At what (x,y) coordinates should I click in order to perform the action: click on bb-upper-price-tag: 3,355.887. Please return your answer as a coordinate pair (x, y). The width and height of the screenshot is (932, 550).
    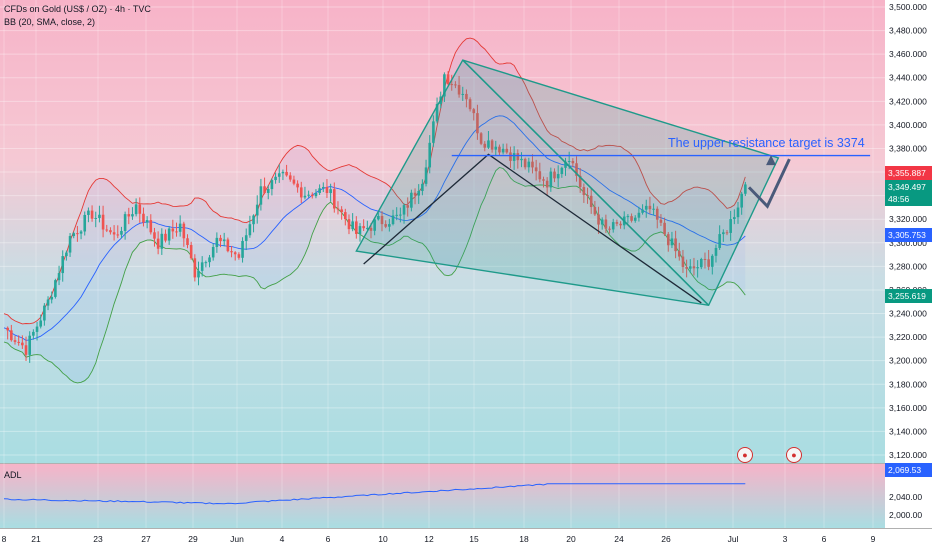
    Looking at the image, I should click on (908, 173).